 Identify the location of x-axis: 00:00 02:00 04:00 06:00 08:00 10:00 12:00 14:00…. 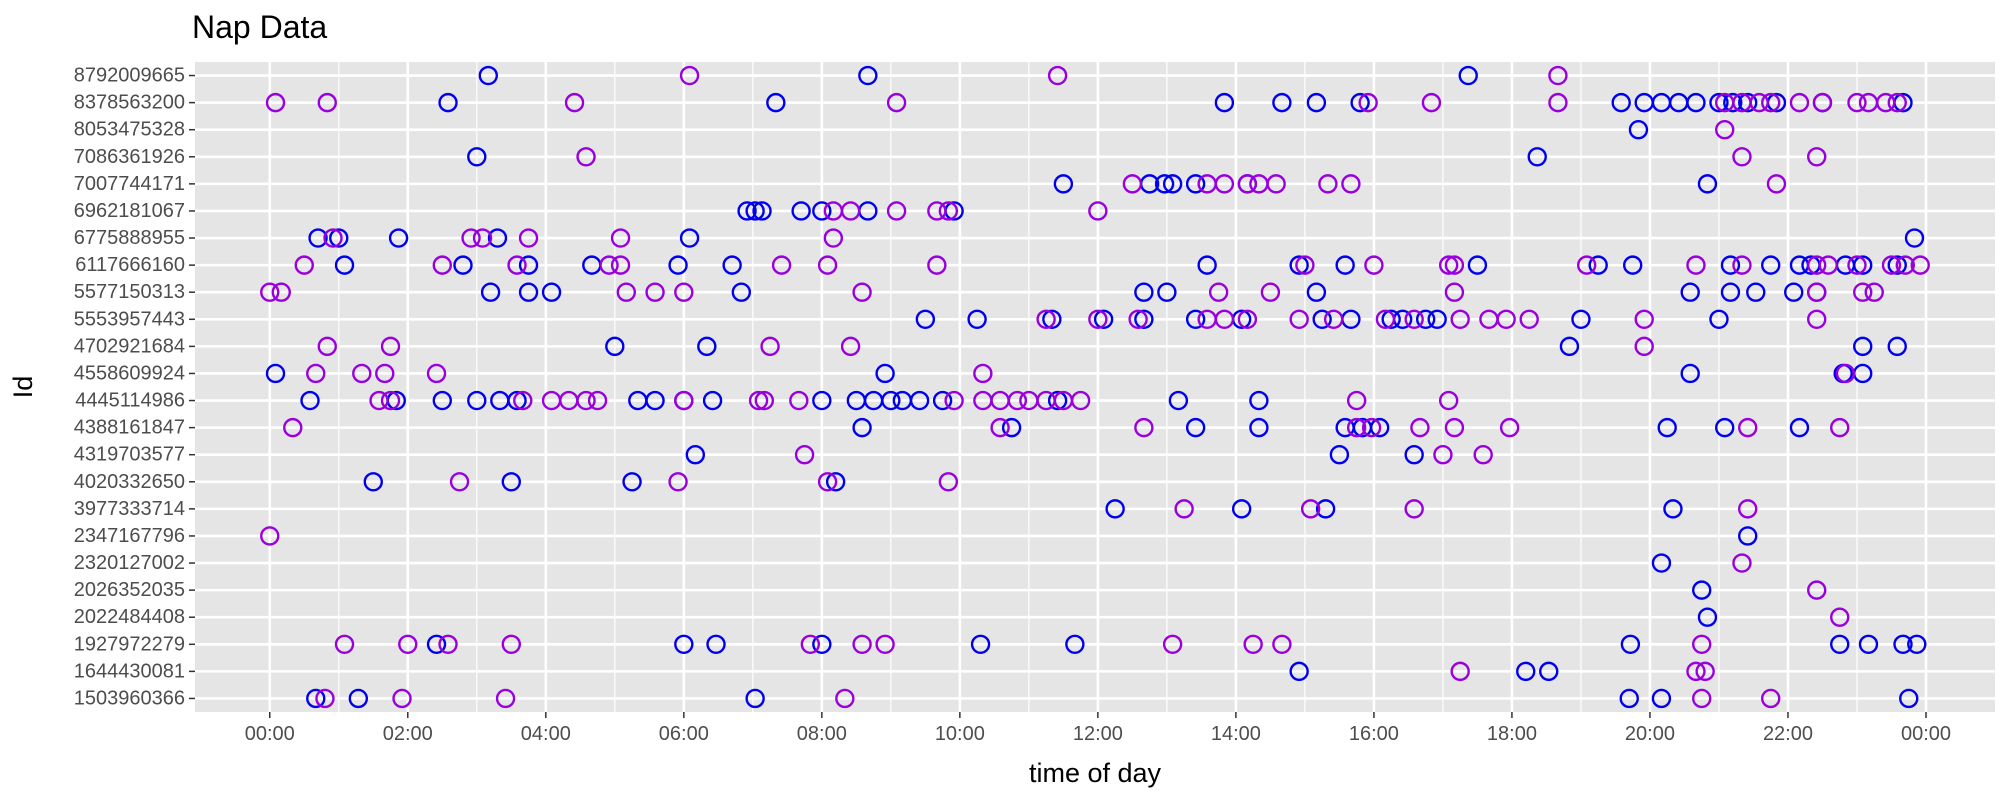
(1098, 728).